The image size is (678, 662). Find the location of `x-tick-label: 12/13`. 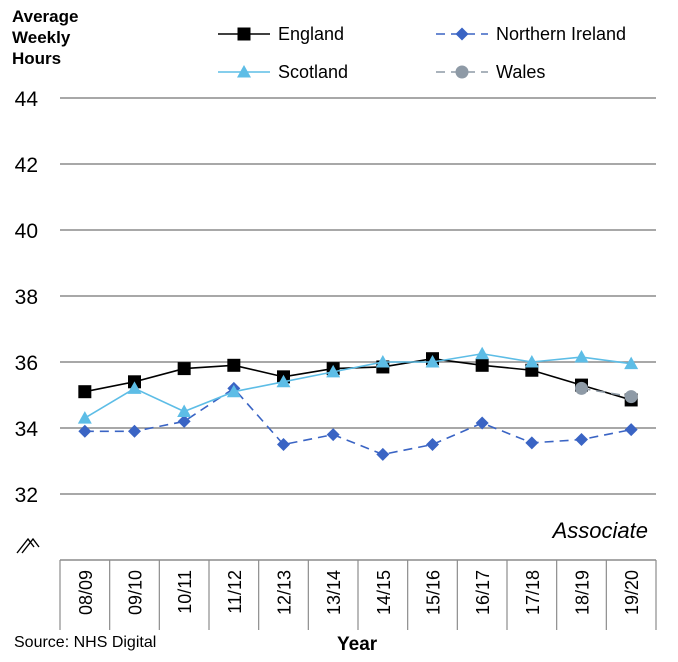

x-tick-label: 12/13 is located at coordinates (285, 592).